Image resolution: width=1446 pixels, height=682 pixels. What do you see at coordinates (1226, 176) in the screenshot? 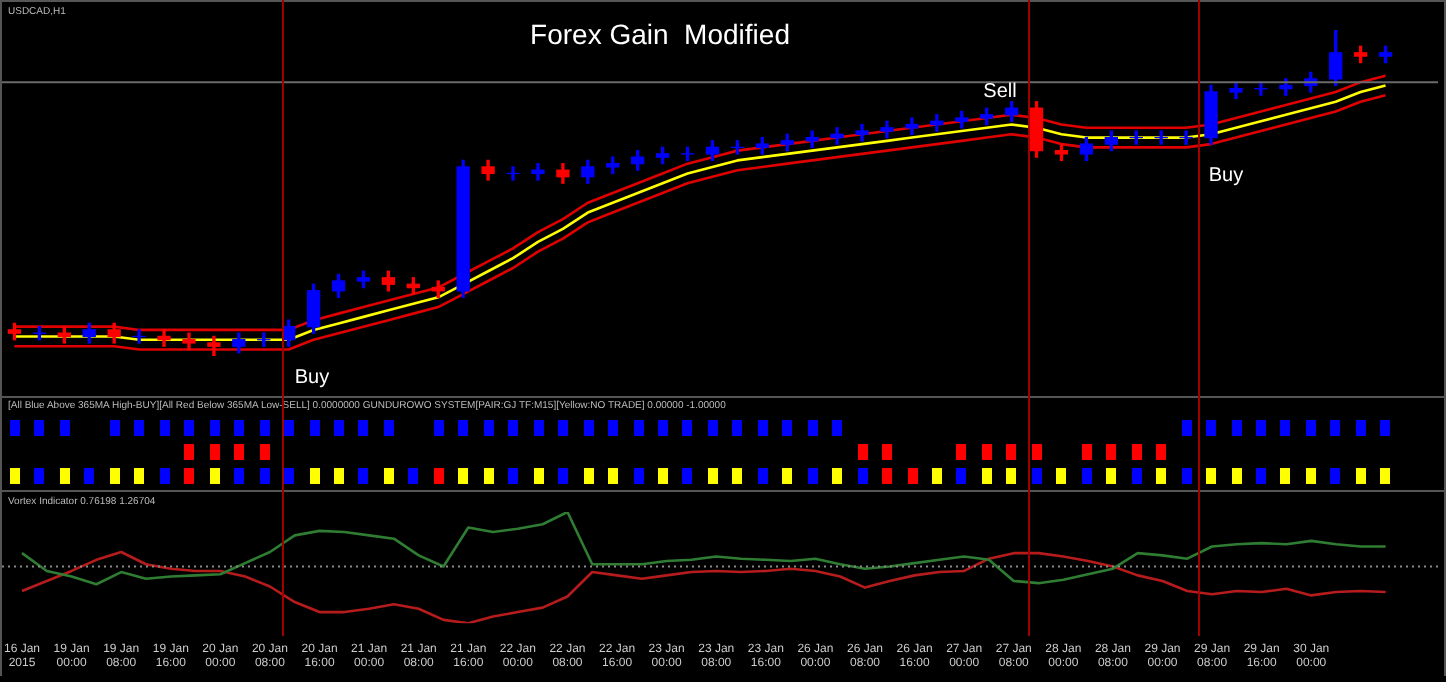
I see `annotation: Buy` at bounding box center [1226, 176].